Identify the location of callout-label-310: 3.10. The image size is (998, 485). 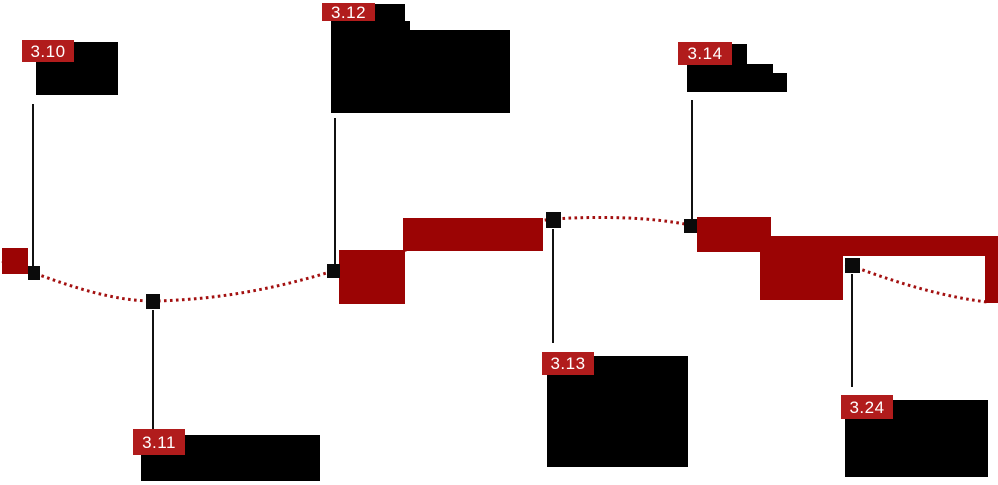
(48, 51).